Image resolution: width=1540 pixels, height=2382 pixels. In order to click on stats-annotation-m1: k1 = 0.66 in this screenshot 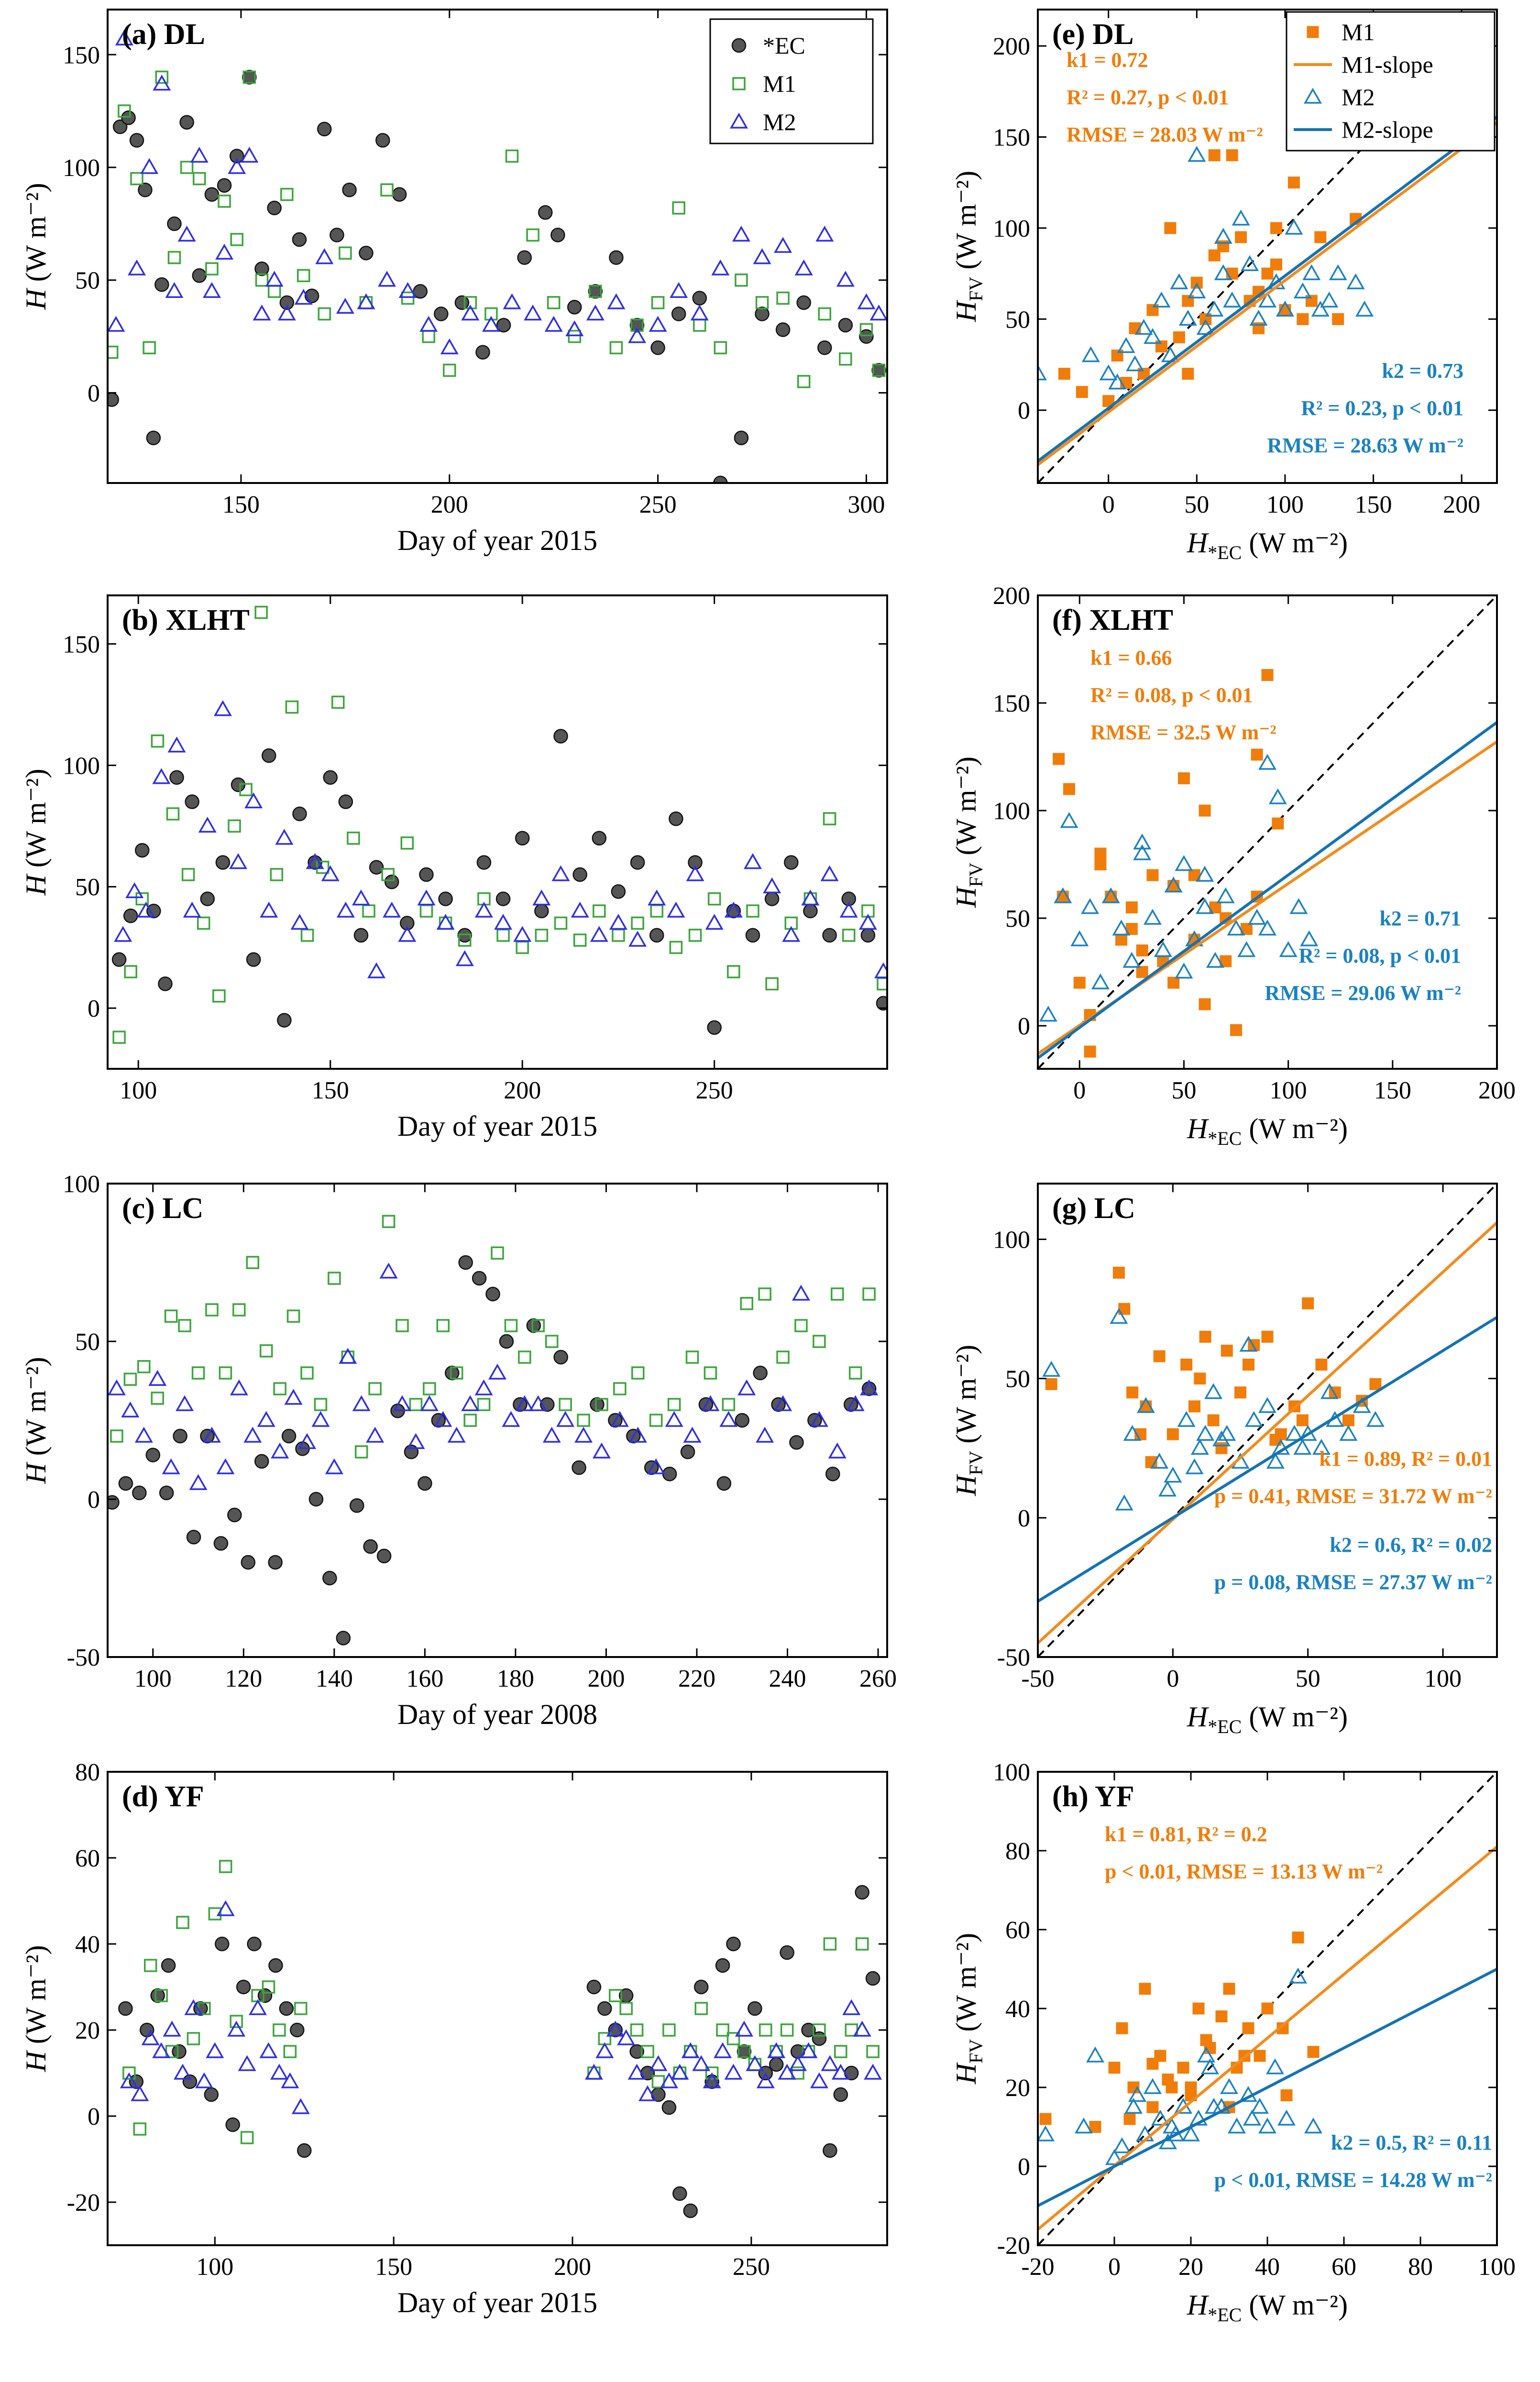, I will do `click(1131, 658)`.